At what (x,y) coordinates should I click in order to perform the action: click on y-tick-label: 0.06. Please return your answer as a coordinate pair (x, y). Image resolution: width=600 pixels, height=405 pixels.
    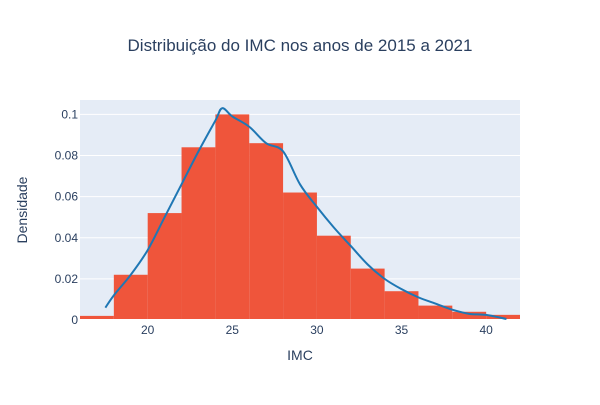
    Looking at the image, I should click on (67, 197).